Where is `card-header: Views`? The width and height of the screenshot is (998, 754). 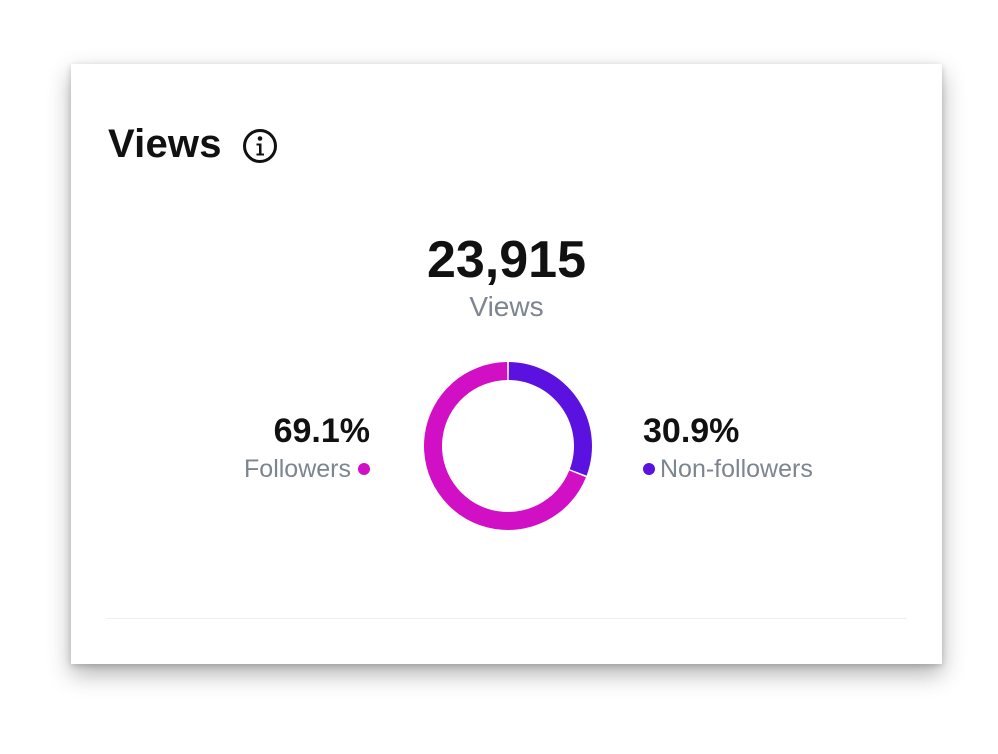 card-header: Views is located at coordinates (193, 144).